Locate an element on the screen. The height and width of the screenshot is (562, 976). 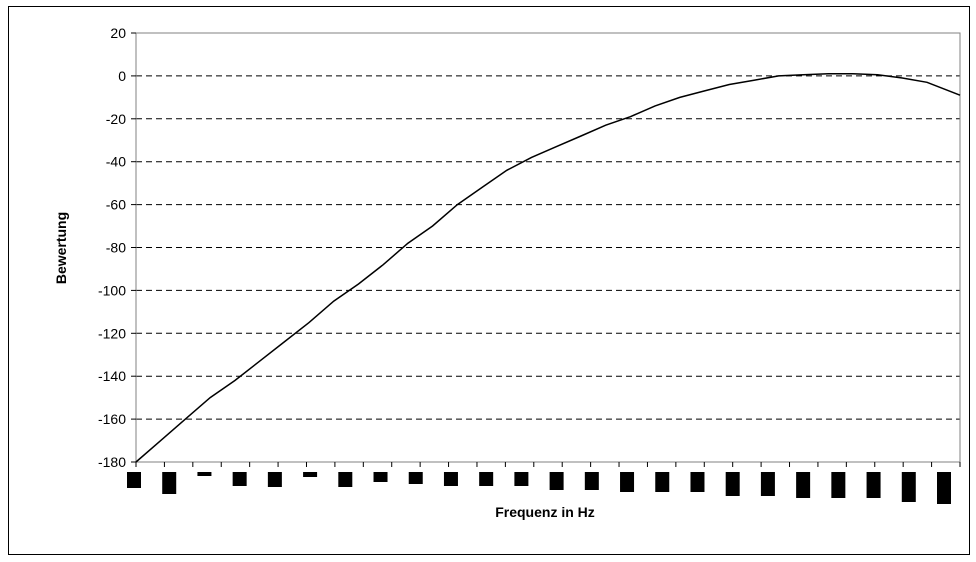
y-tick-label: -160 is located at coordinates (112, 419).